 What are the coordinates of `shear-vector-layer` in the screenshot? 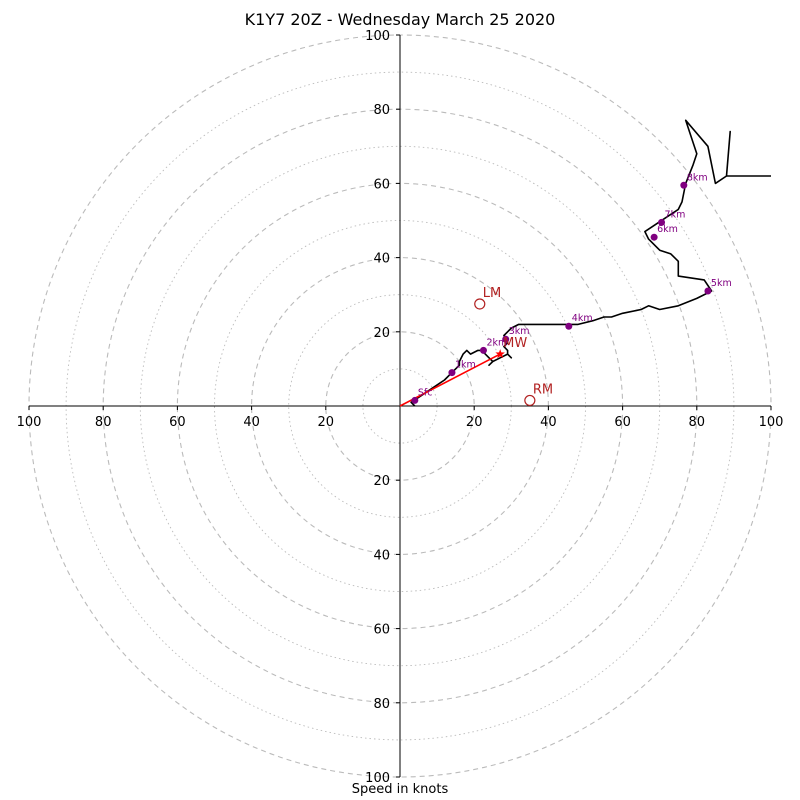 It's located at (450, 380).